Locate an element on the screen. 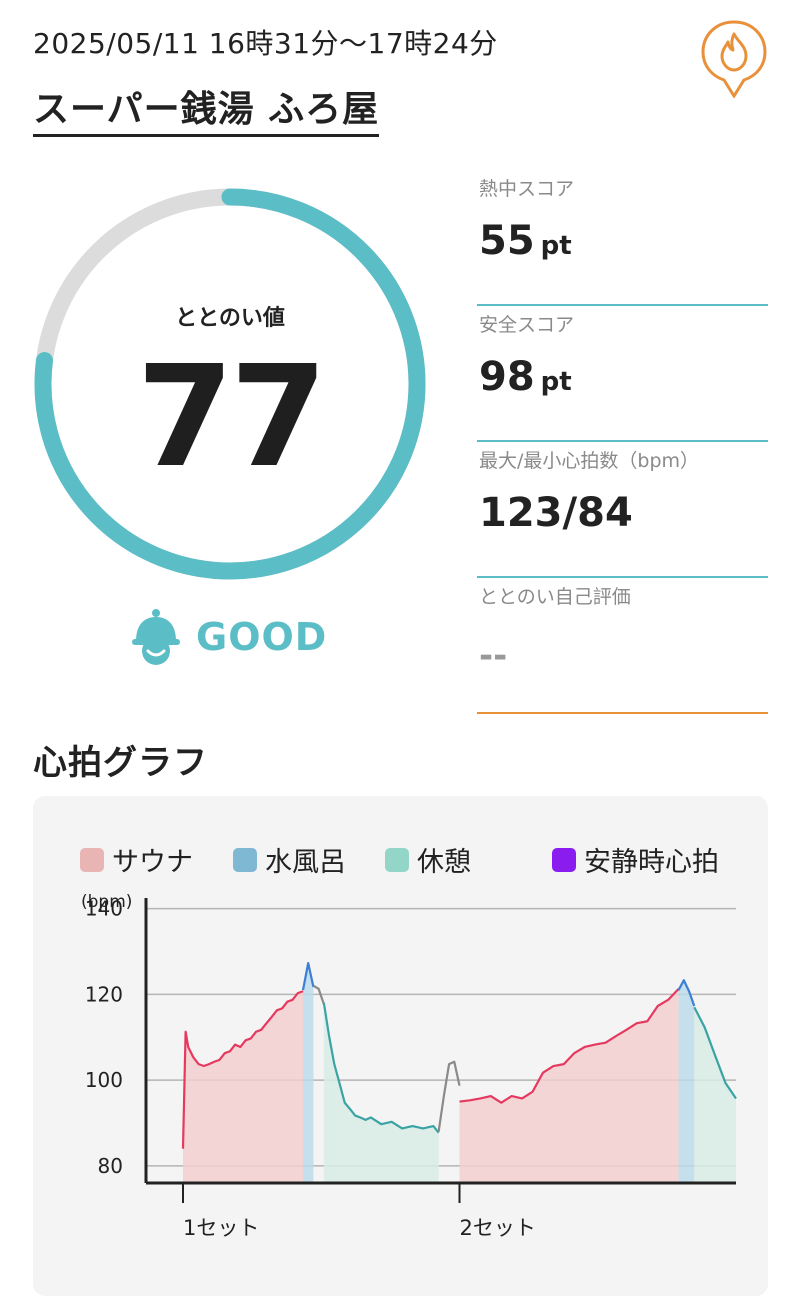 The height and width of the screenshot is (1296, 800). legend-swatch-sauna is located at coordinates (92, 859).